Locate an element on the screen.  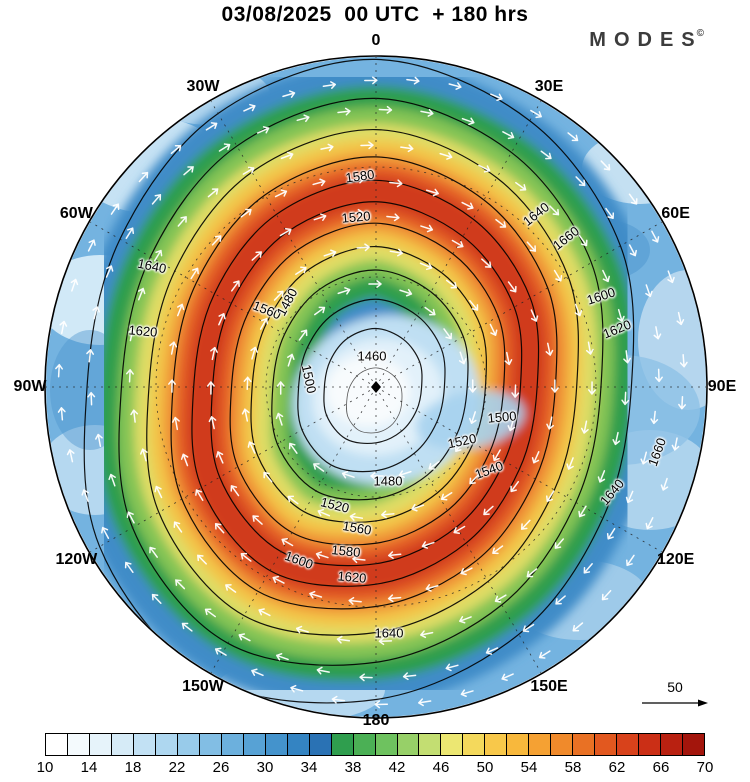
colorbar-tick: 66 is located at coordinates (661, 767).